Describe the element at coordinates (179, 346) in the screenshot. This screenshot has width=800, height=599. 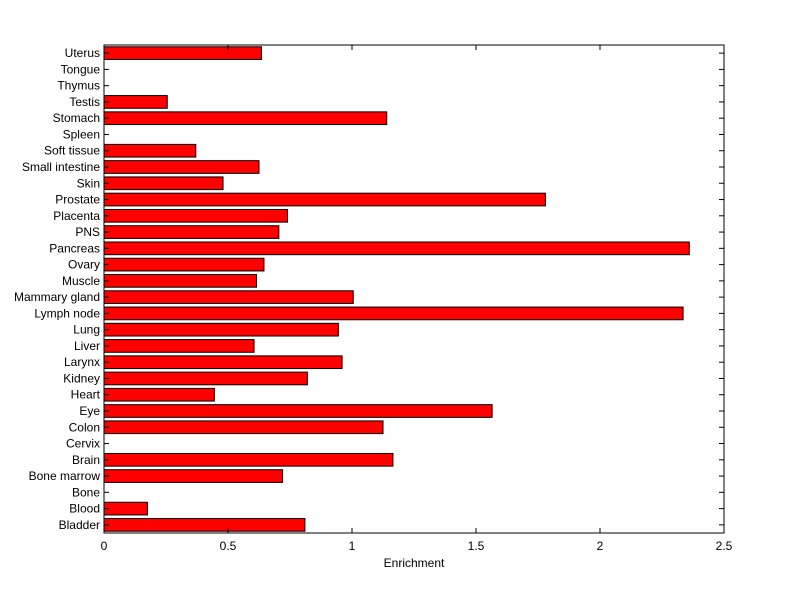
I see `bar-liver` at that location.